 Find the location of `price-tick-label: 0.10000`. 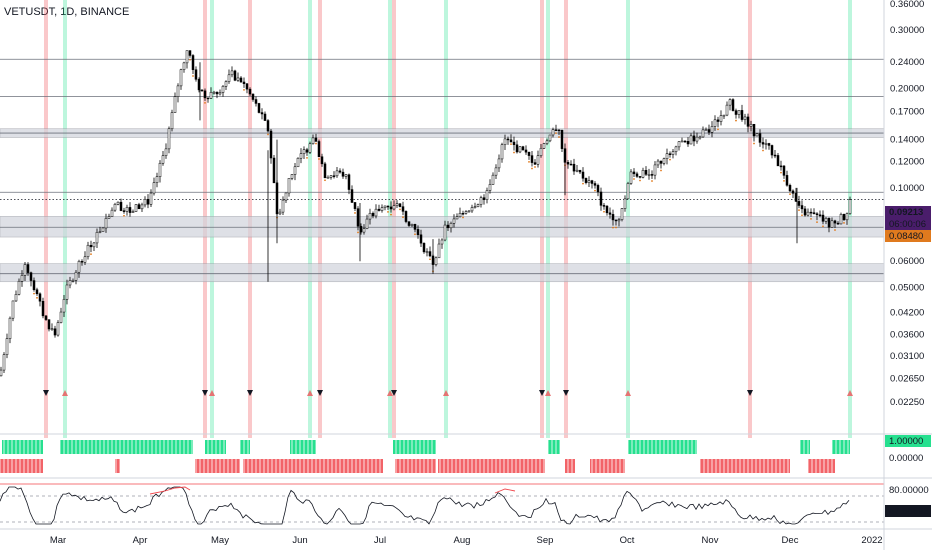

price-tick-label: 0.10000 is located at coordinates (907, 188).